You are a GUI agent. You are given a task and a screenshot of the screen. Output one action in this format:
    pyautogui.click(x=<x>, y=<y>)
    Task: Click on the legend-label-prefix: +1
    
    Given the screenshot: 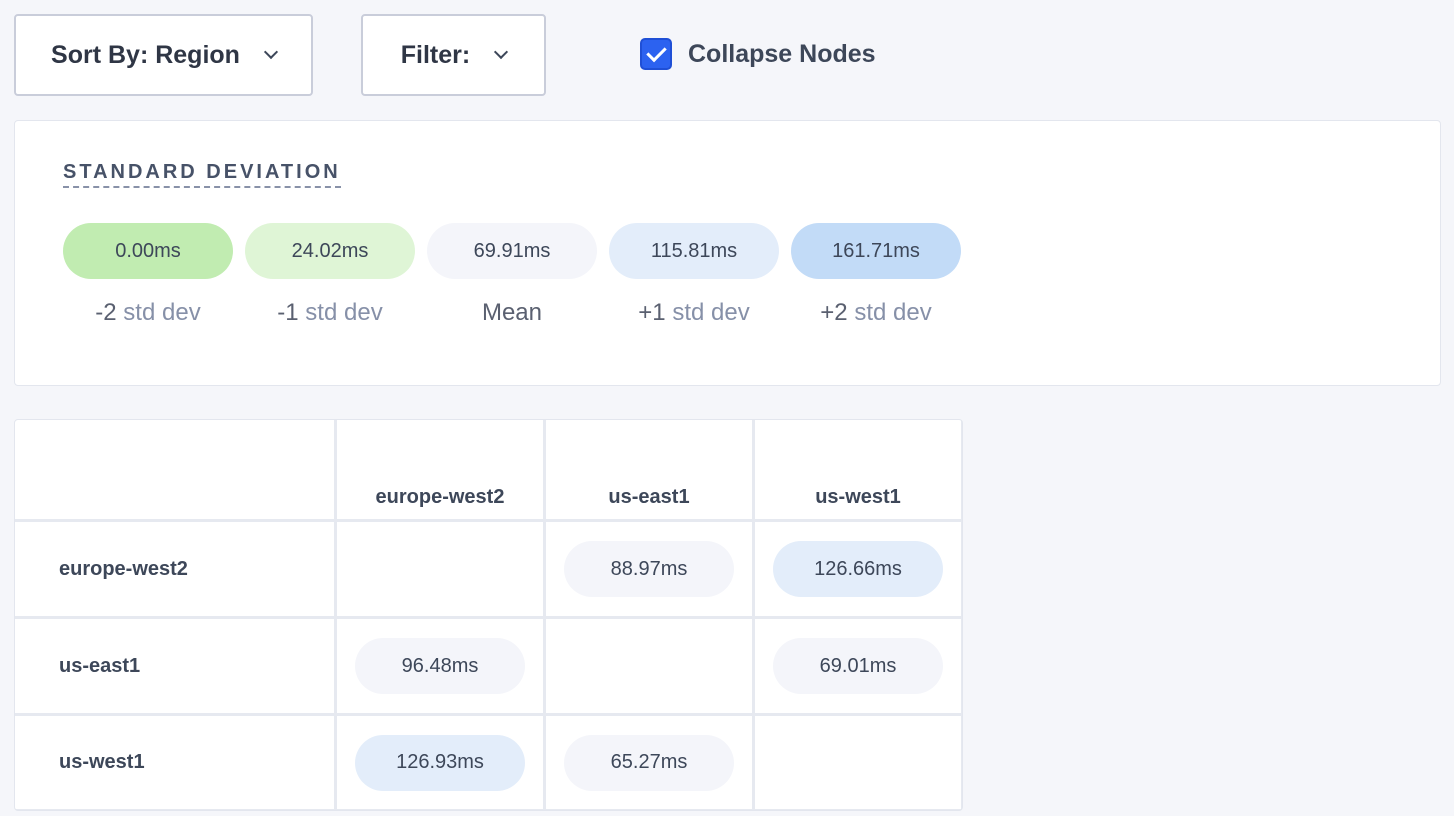 What is the action you would take?
    pyautogui.click(x=652, y=312)
    